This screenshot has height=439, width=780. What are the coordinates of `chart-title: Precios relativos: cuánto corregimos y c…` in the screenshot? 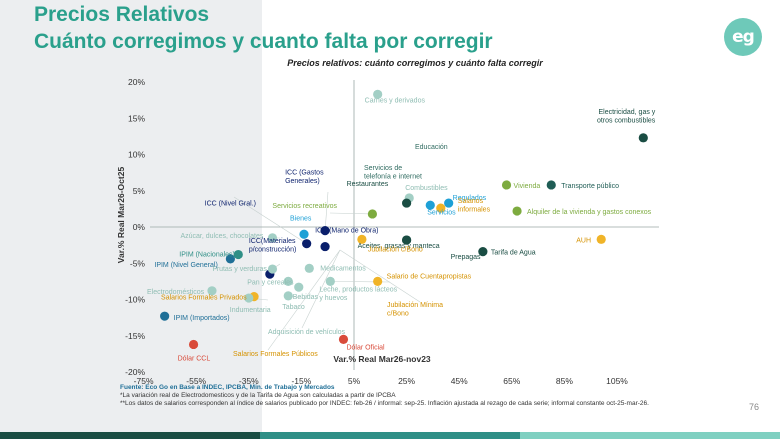 It's located at (415, 63).